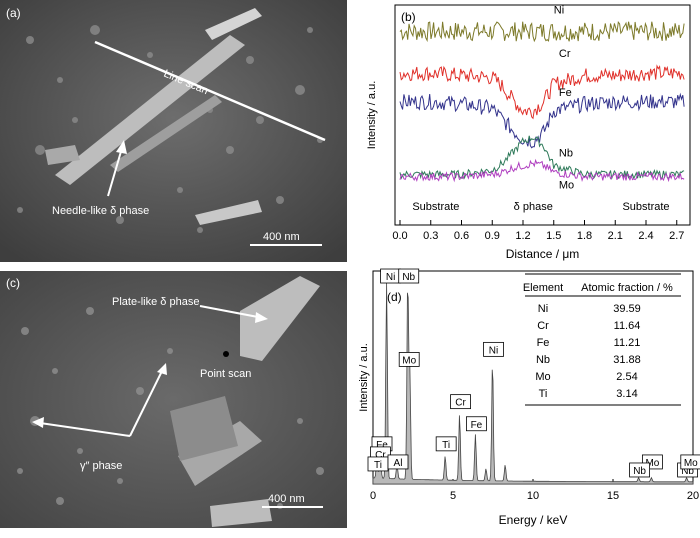  Describe the element at coordinates (281, 237) in the screenshot. I see `scale-bar-a-label: 400 nm` at that location.